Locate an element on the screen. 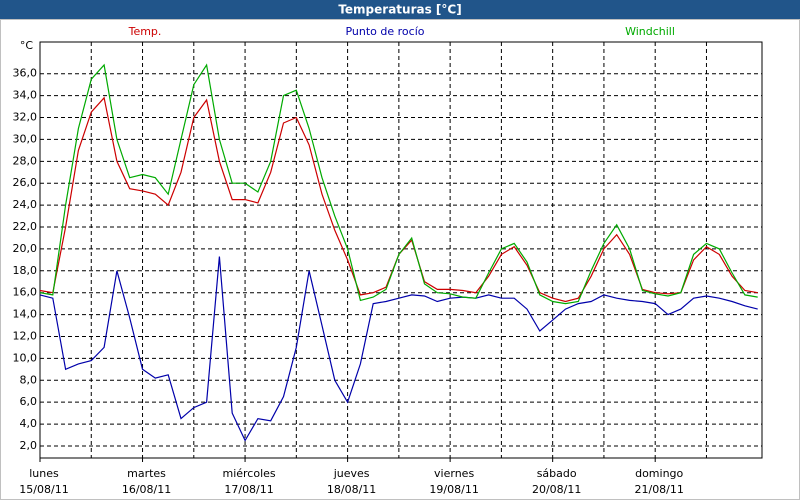  legend-label: Windchill is located at coordinates (650, 31).